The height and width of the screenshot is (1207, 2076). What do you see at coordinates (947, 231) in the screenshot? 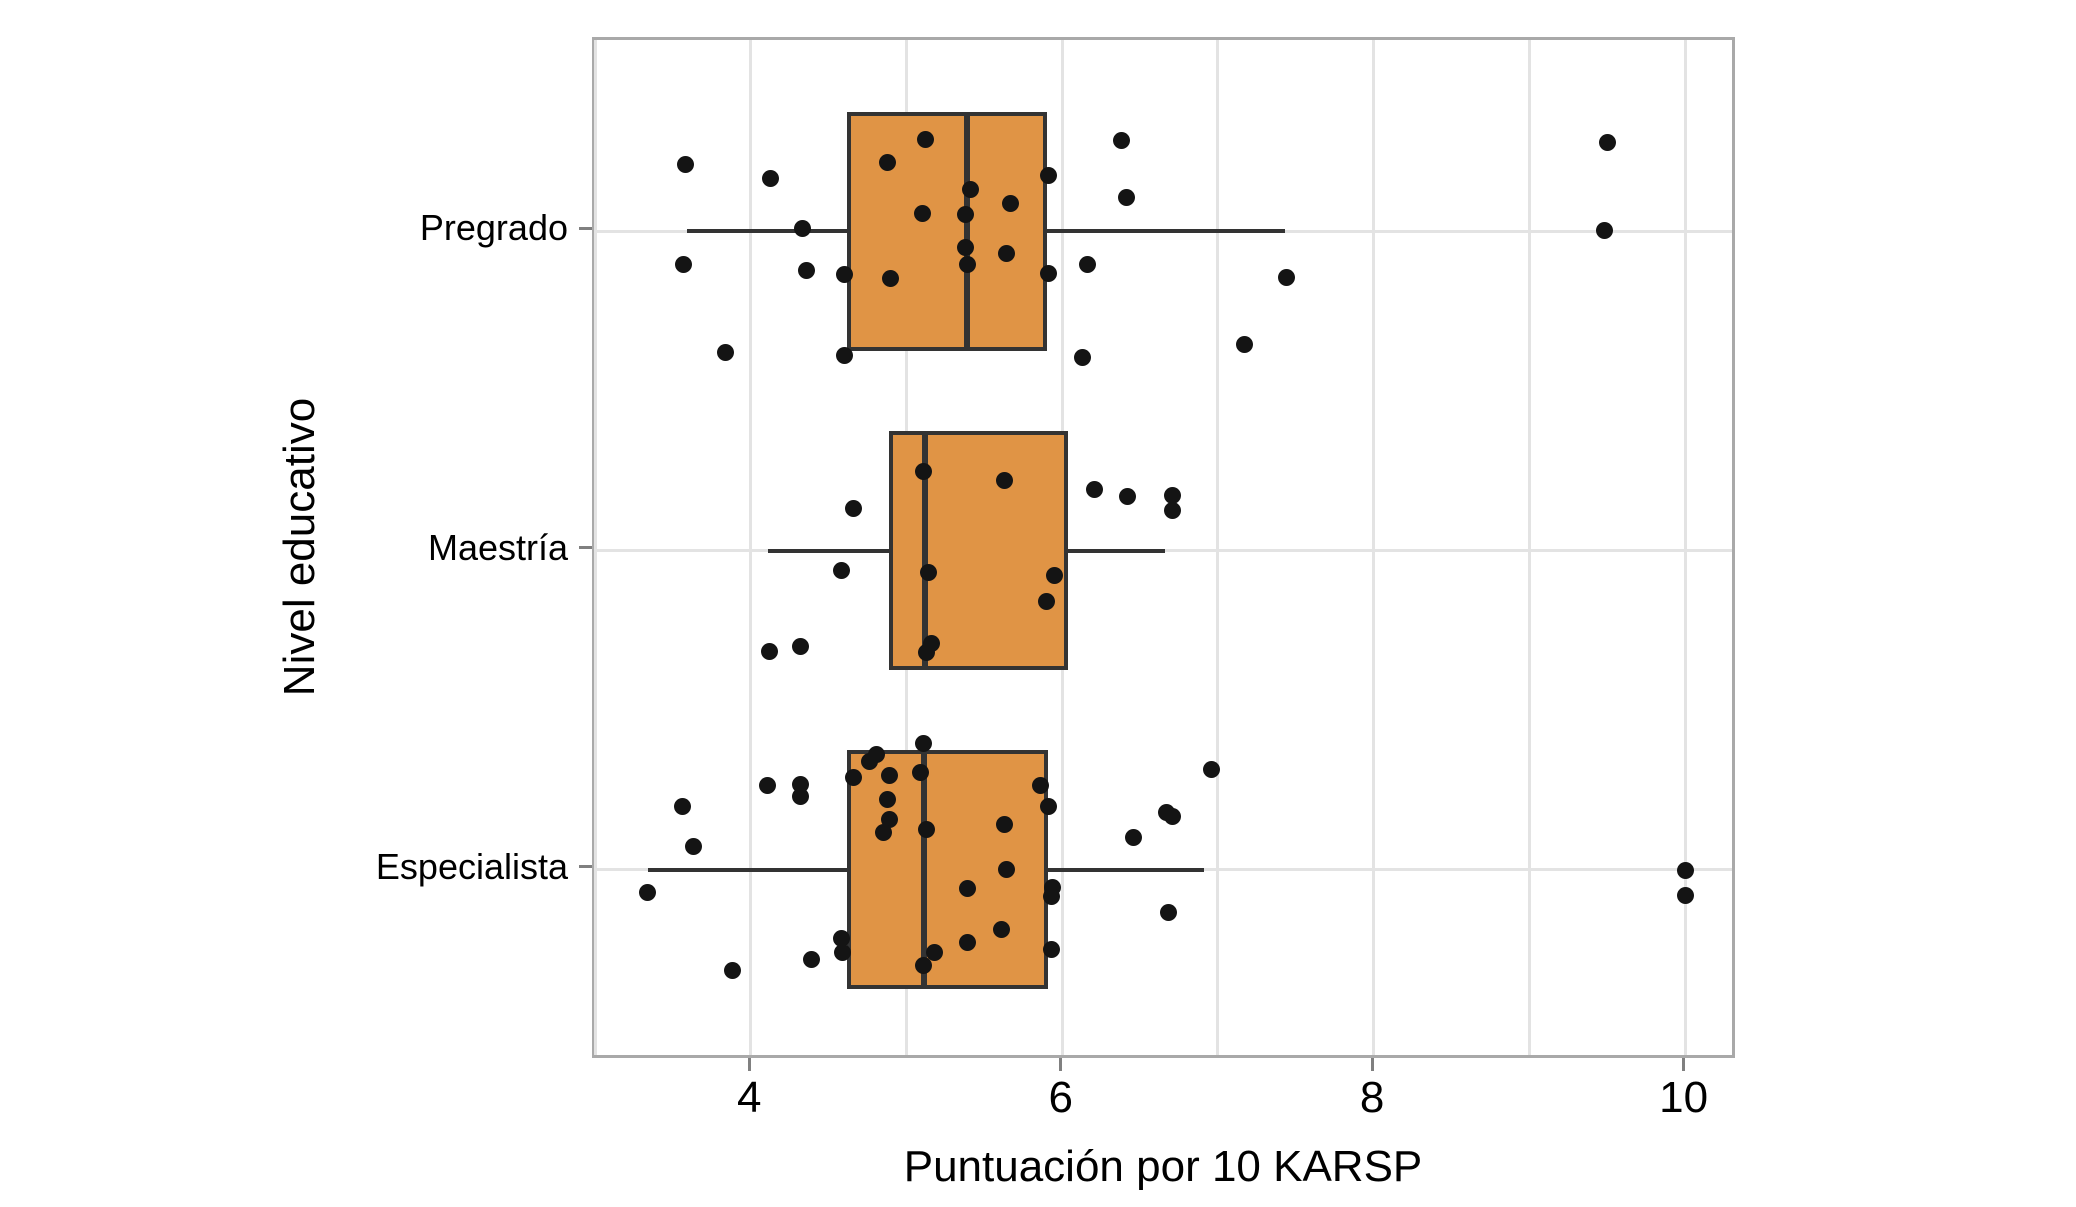
I see `box-pregrado` at bounding box center [947, 231].